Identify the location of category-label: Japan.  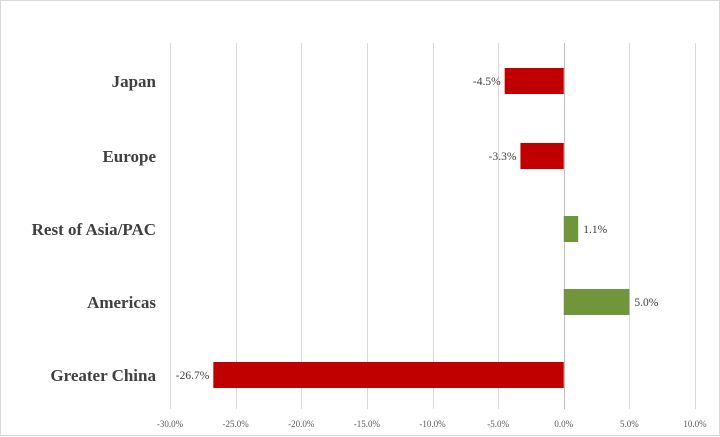
(134, 81).